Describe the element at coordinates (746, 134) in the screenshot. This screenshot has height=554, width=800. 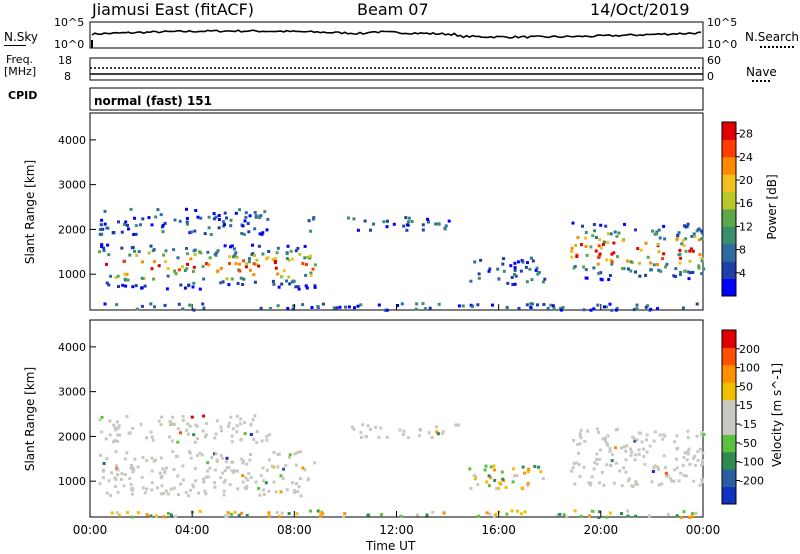
I see `colorbar-tick-label: 28` at that location.